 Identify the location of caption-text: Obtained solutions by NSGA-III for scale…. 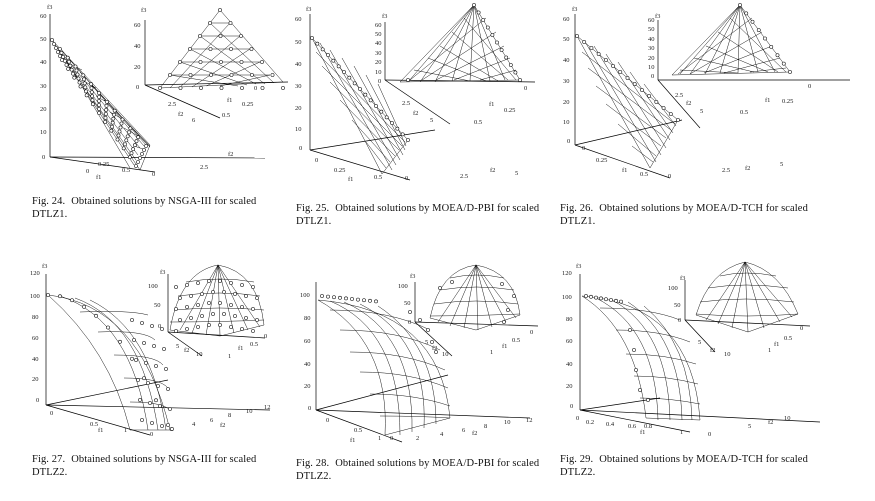
(144, 208).